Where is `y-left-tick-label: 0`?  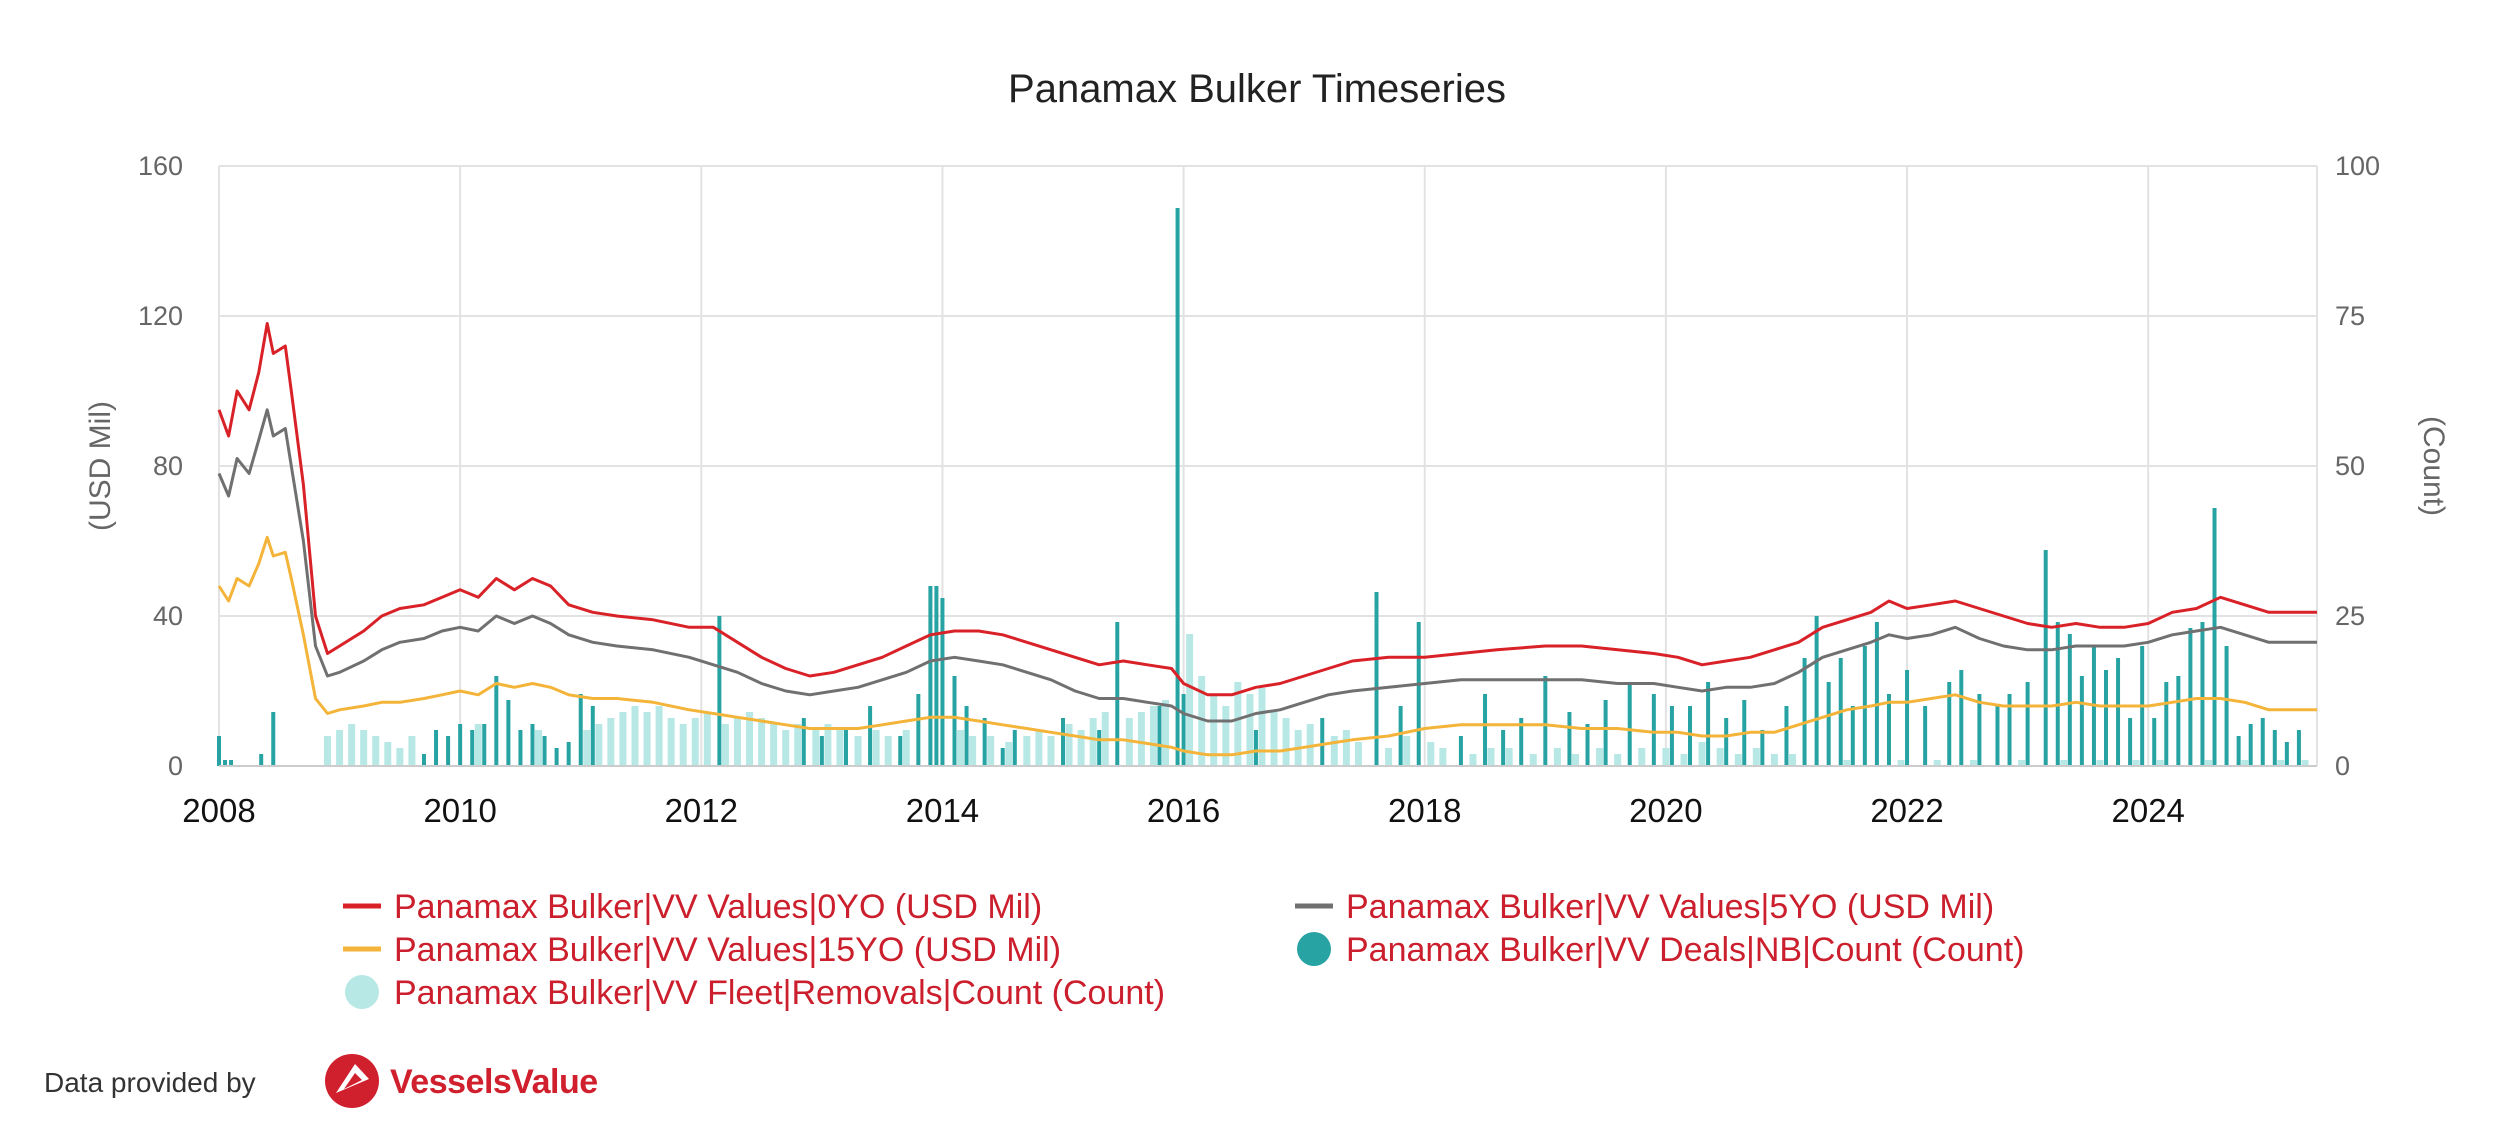 y-left-tick-label: 0 is located at coordinates (175, 766).